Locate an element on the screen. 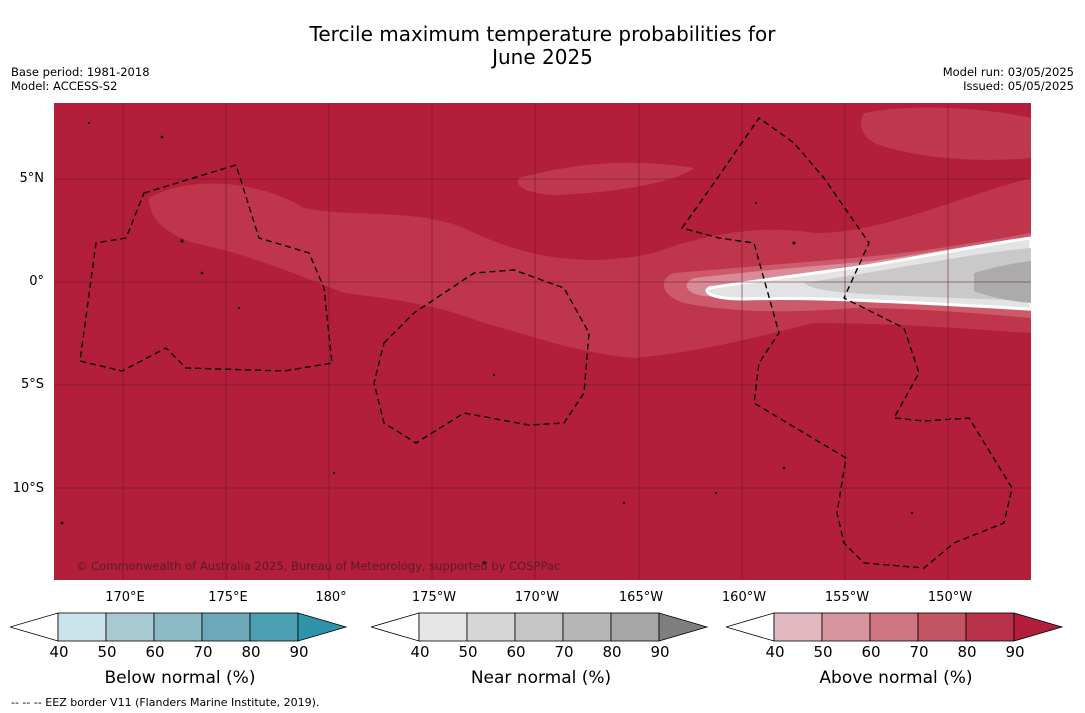 The image size is (1085, 713). colorbar-above-swatches is located at coordinates (895, 627).